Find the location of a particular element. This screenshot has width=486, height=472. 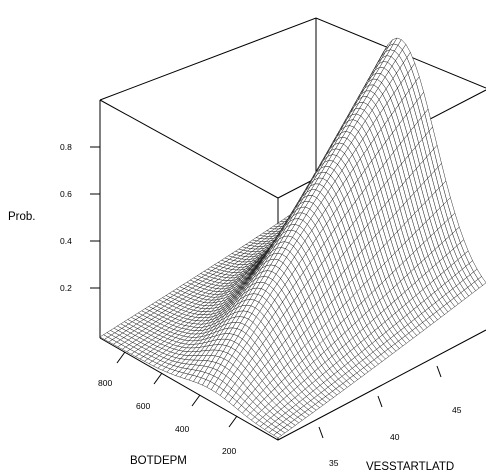

x-tick-label: 45 is located at coordinates (457, 410).